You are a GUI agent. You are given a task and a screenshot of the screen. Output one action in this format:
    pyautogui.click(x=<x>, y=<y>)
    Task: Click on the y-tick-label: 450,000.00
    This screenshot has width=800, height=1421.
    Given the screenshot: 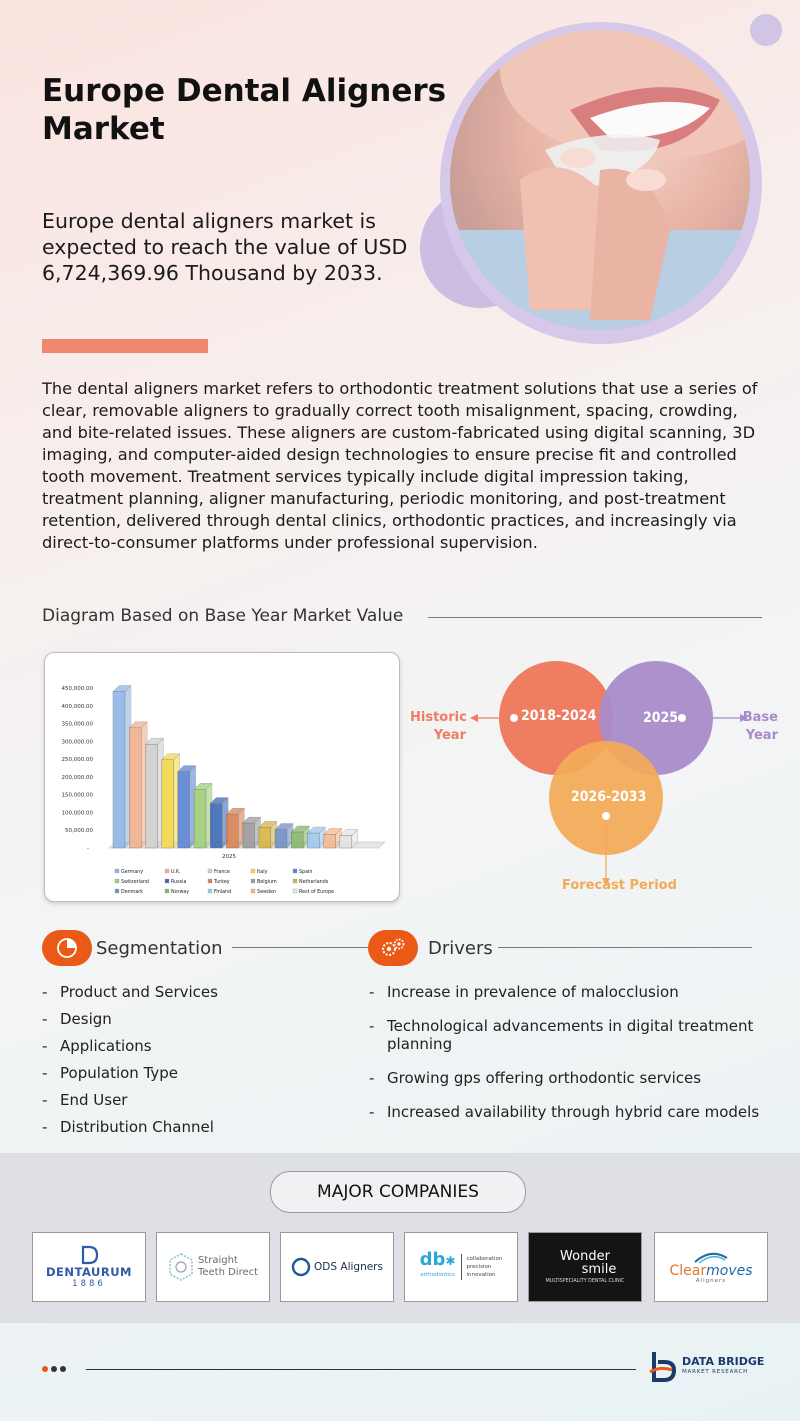 What is the action you would take?
    pyautogui.click(x=78, y=689)
    